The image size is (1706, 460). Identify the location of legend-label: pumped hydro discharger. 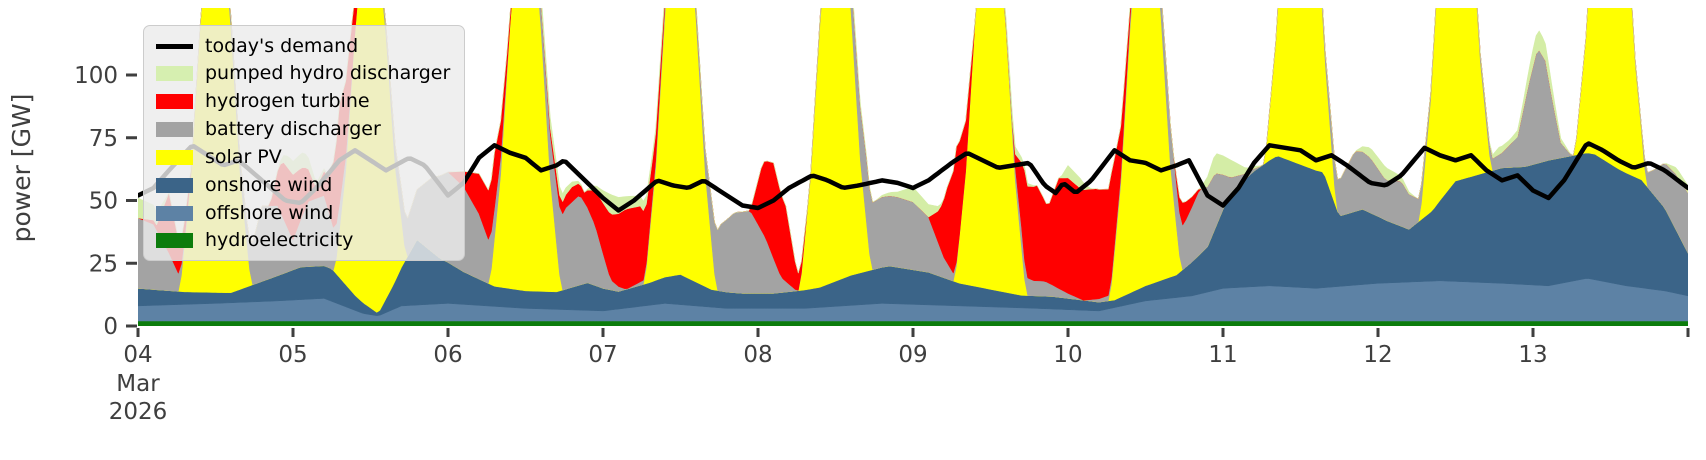
(328, 73).